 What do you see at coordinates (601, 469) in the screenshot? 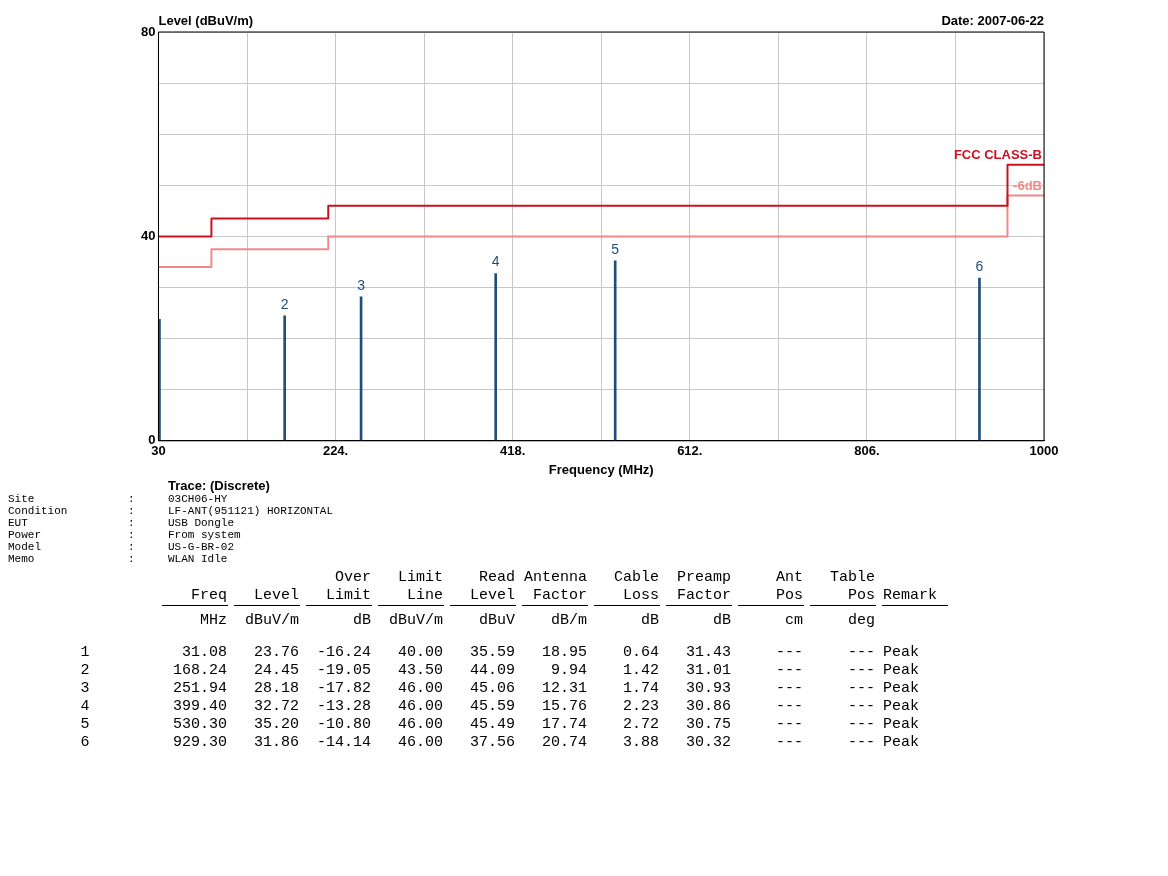
I see `x-axis-title: Frequency (MHz)` at bounding box center [601, 469].